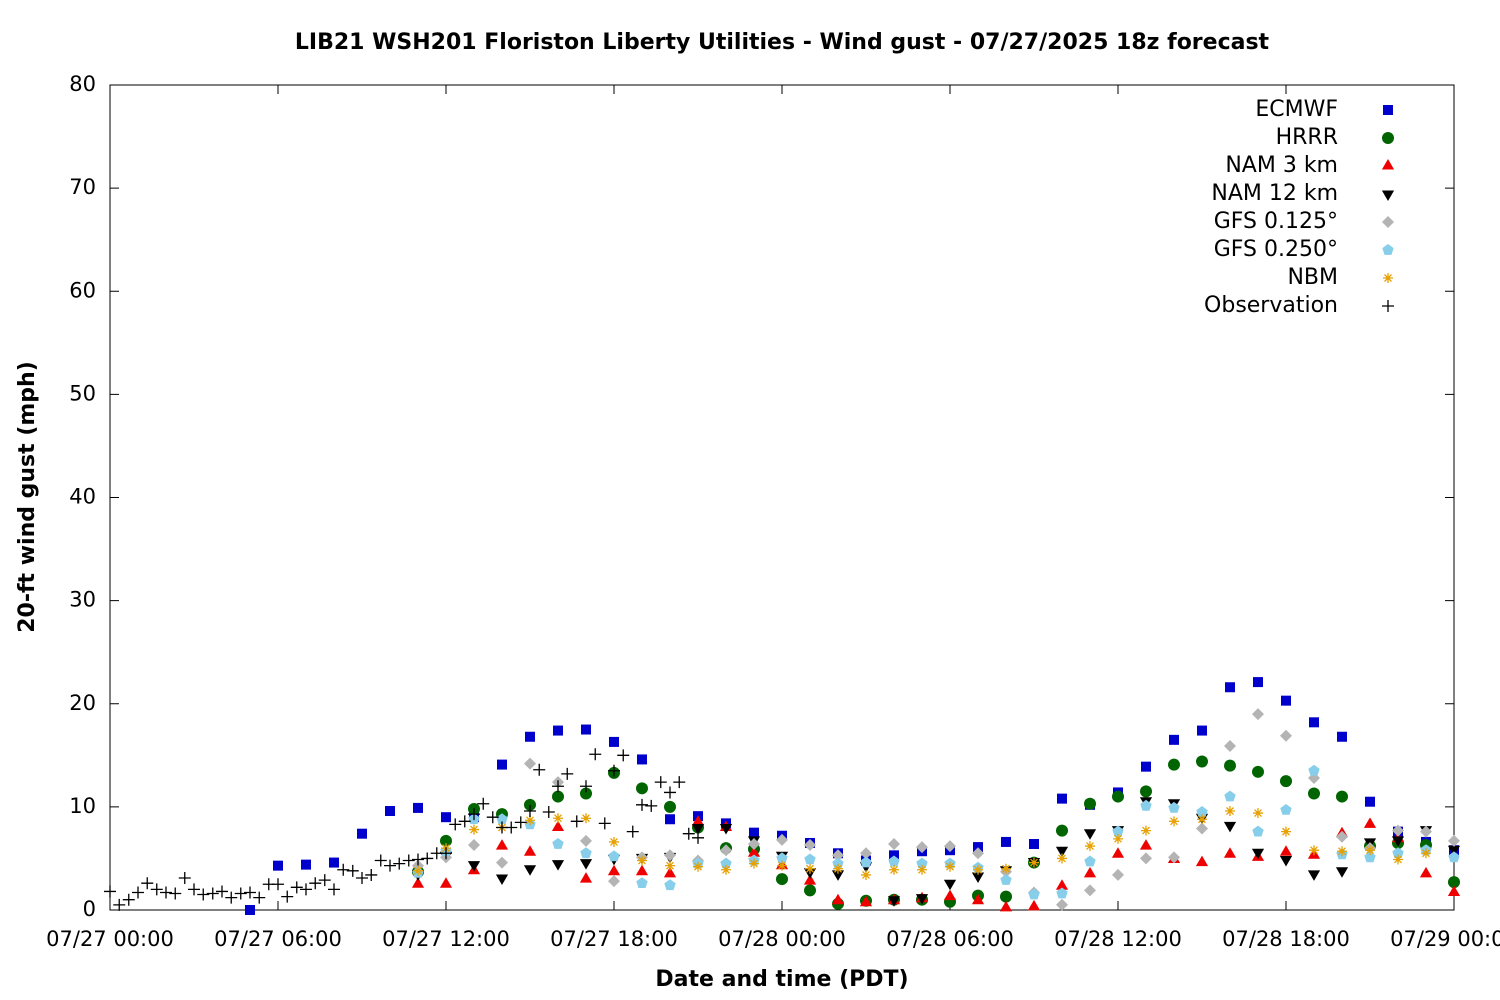 Image resolution: width=1500 pixels, height=1000 pixels. Describe the element at coordinates (82, 393) in the screenshot. I see `y-tick-label: 50` at that location.